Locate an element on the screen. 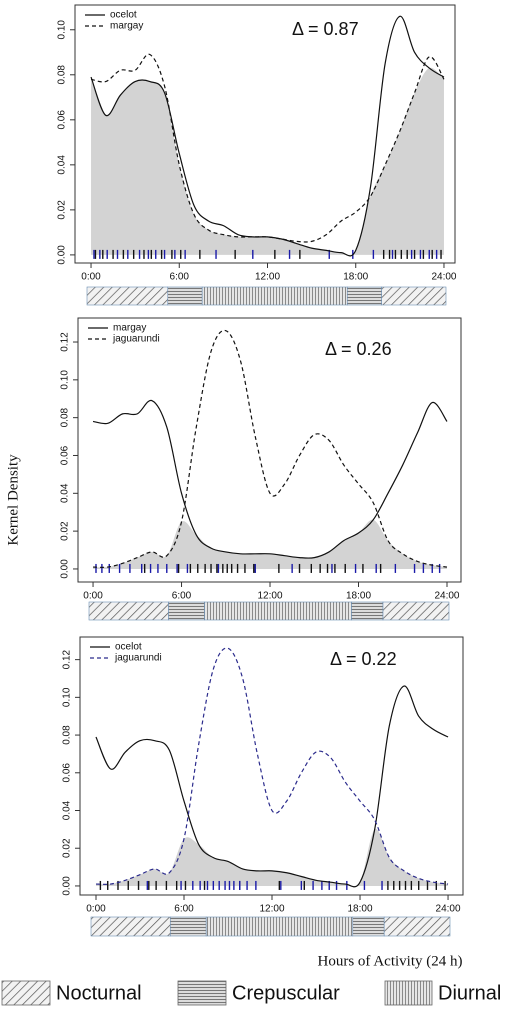 Image resolution: width=530 pixels, height=1023 pixels. y-axis-label: Kernel Density is located at coordinates (13, 500).